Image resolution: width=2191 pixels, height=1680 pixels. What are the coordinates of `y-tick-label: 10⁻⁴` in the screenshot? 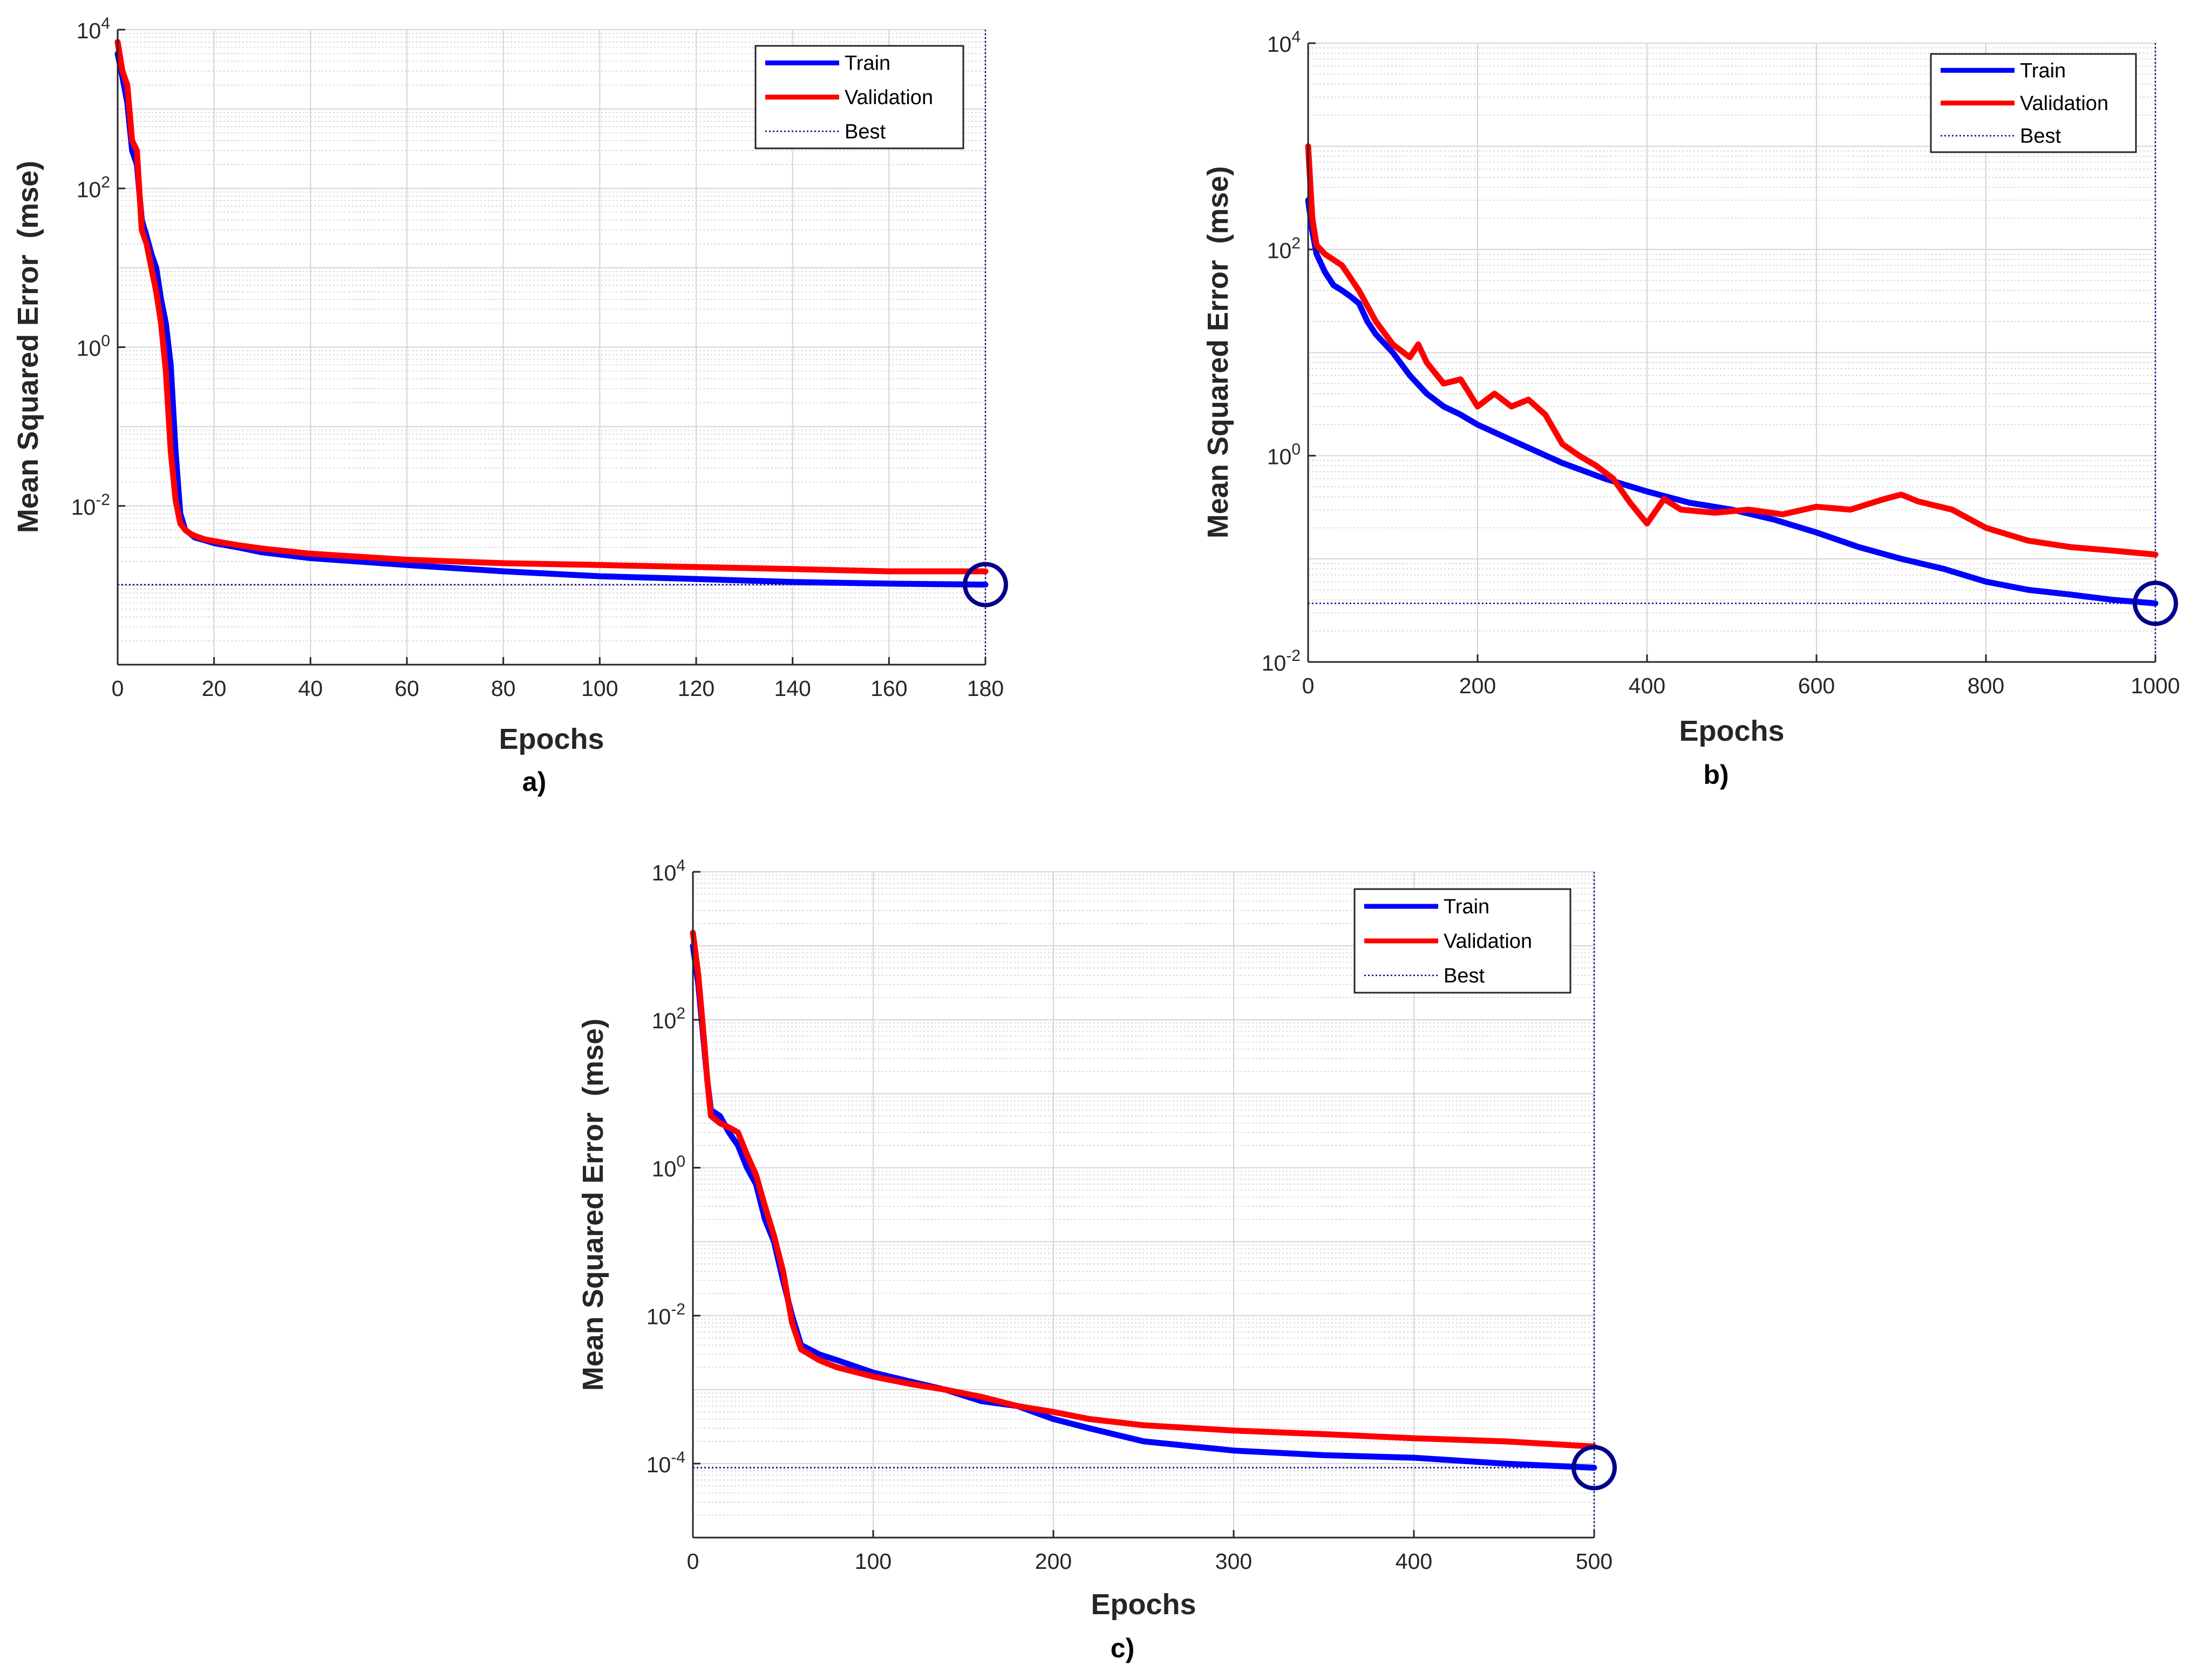 It's located at (666, 1463).